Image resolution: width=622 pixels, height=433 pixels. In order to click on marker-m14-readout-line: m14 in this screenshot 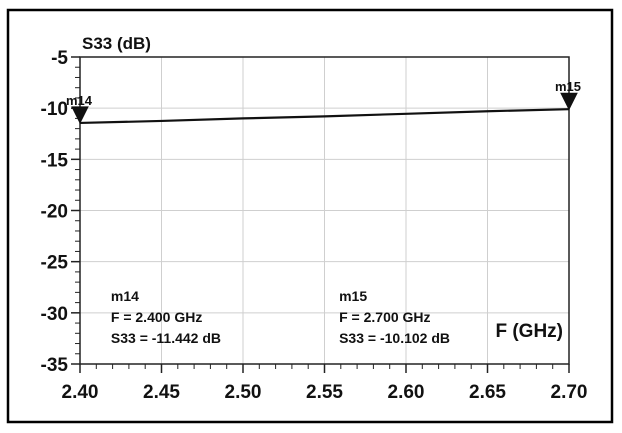, I will do `click(125, 296)`.